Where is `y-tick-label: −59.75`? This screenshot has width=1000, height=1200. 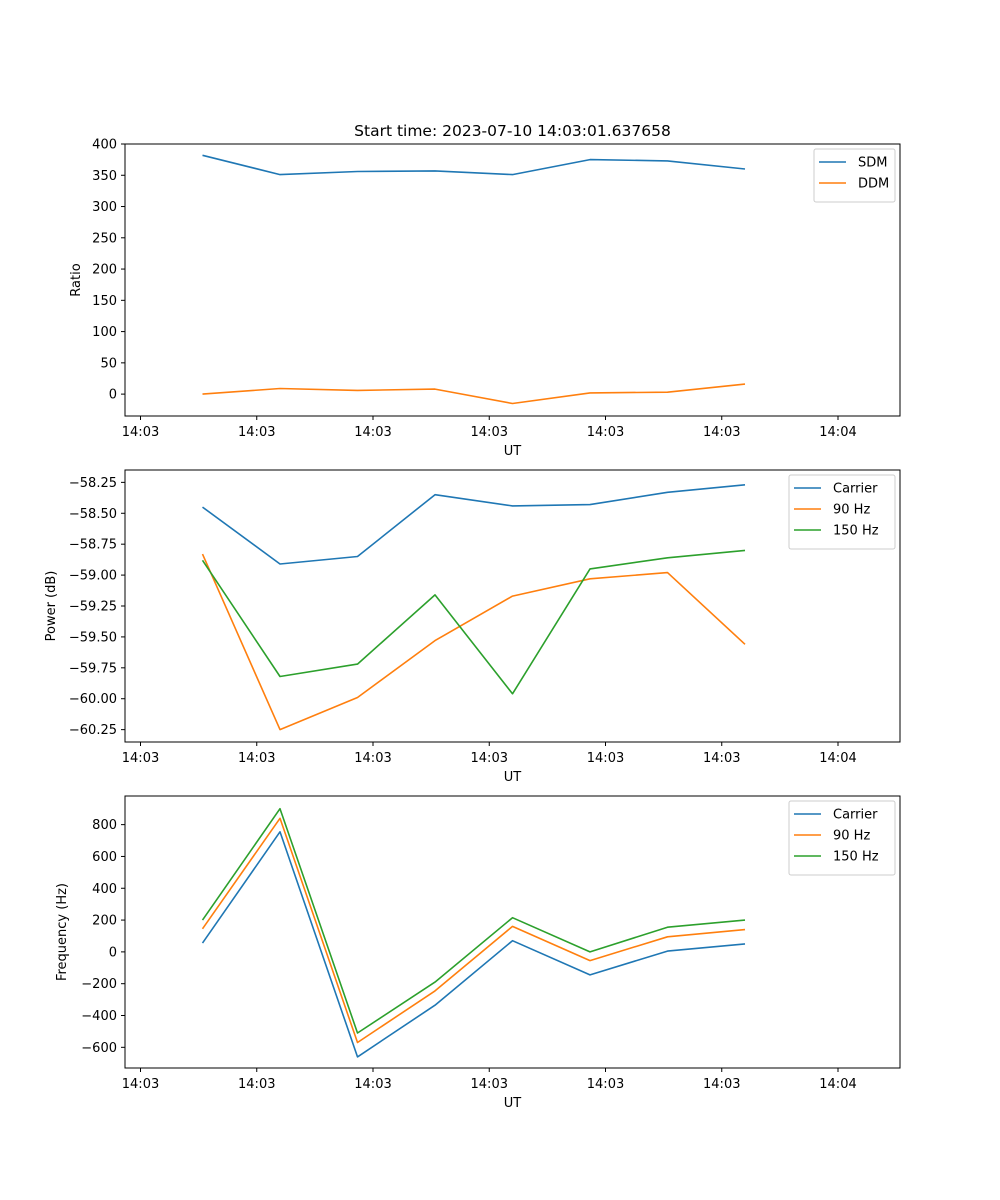
y-tick-label: −59.75 is located at coordinates (93, 668).